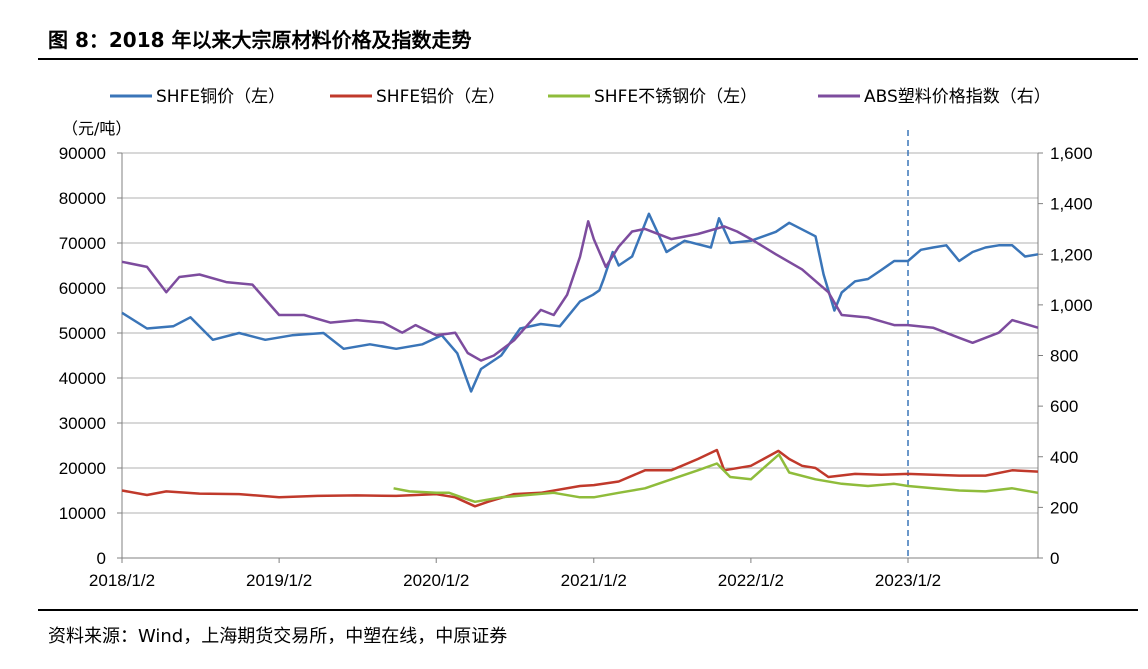 The width and height of the screenshot is (1148, 669). What do you see at coordinates (96, 128) in the screenshot?
I see `y-unit-label: （元/吨）` at bounding box center [96, 128].